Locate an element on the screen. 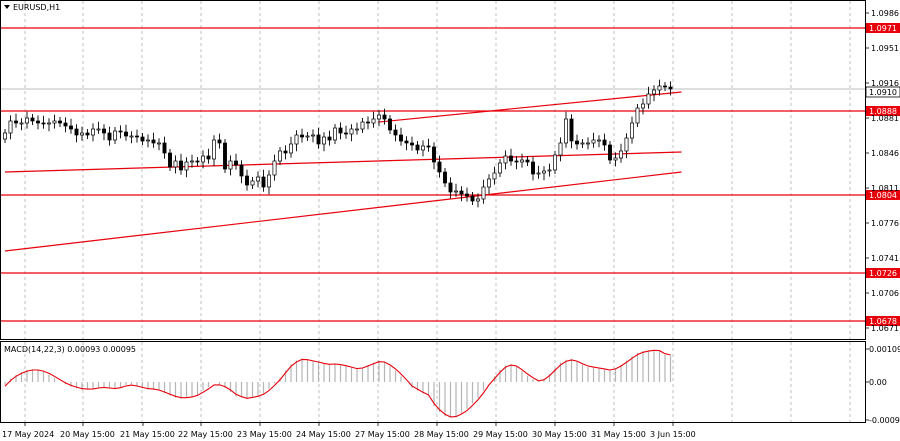 Image resolution: width=900 pixels, height=441 pixels. level-price-label: 1.0804 is located at coordinates (883, 195).